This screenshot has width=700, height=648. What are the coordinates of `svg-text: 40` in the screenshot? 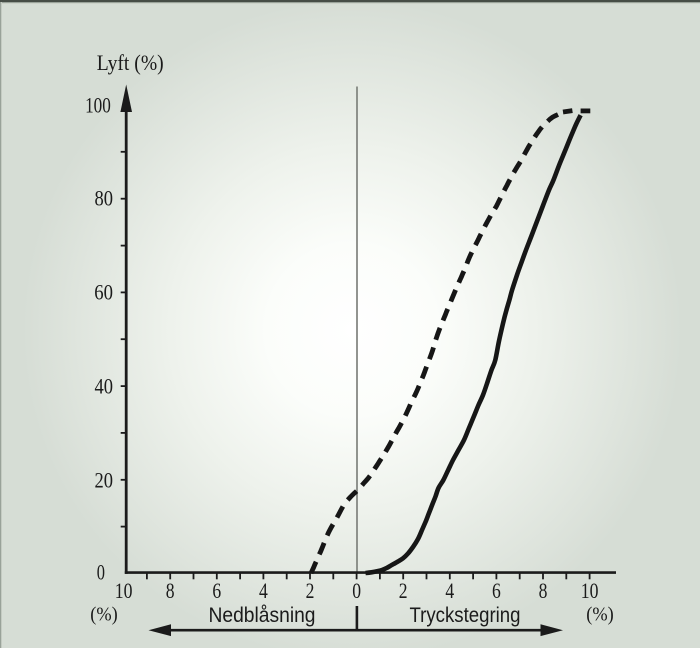 It's located at (104, 387).